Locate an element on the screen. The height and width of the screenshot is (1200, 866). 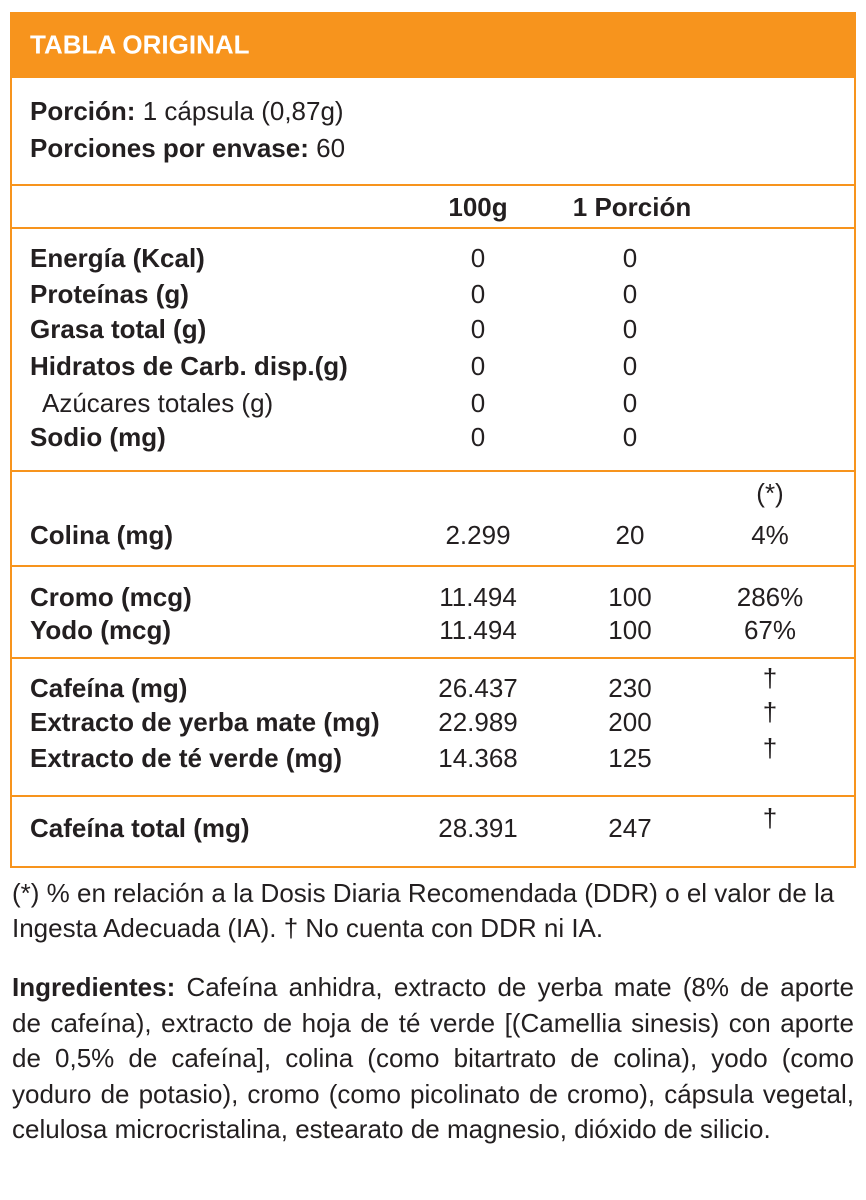
value-100g: 2.299 is located at coordinates (478, 535).